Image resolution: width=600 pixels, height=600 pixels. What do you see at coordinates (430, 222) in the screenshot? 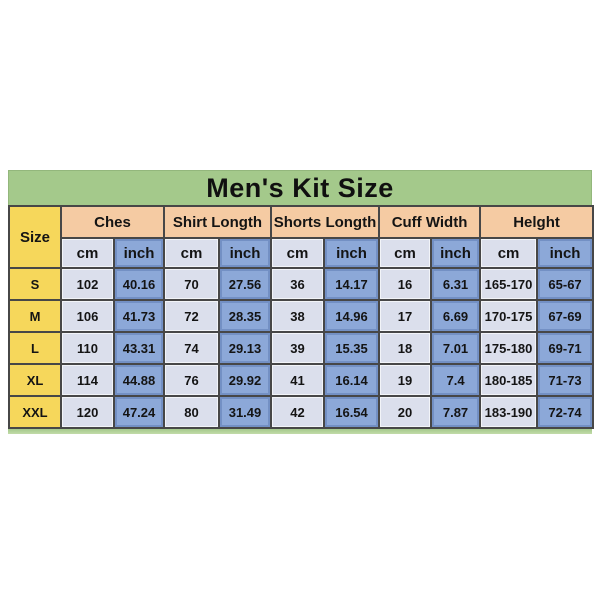
I see `group-header-cuff-width: Cuff Width` at bounding box center [430, 222].